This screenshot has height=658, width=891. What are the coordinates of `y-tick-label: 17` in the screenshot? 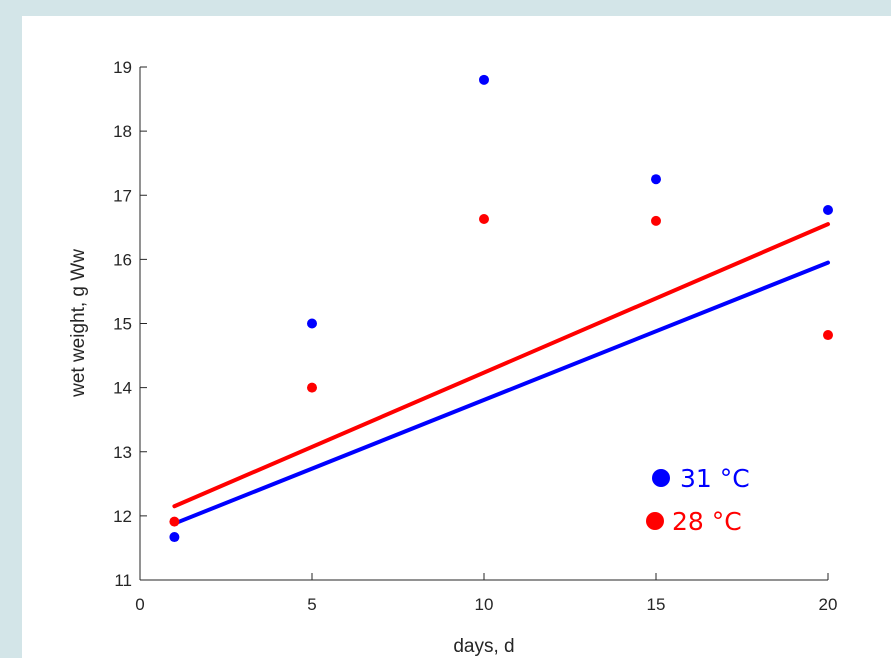 It's located at (122, 195).